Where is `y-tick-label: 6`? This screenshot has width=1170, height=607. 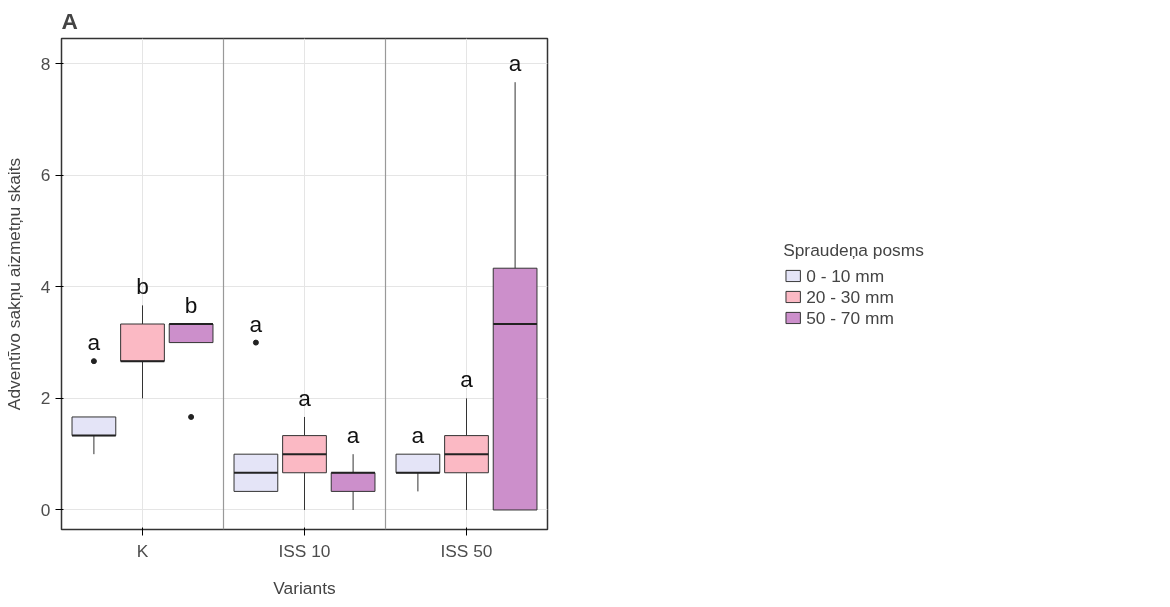 y-tick-label: 6 is located at coordinates (45, 175).